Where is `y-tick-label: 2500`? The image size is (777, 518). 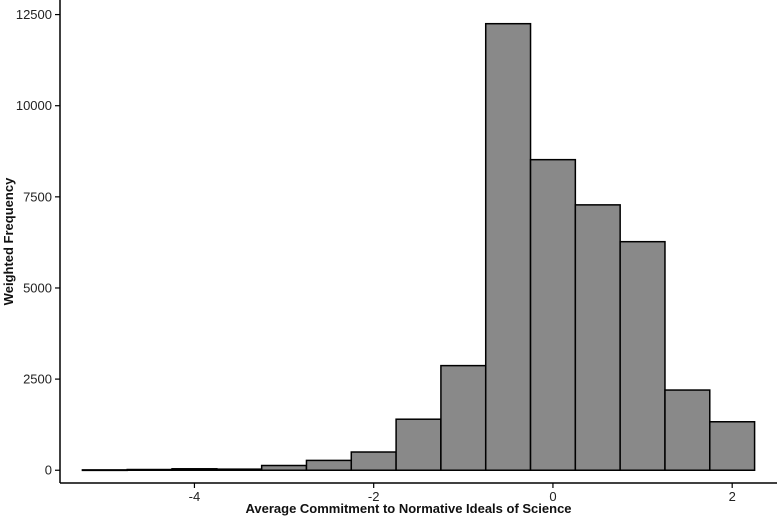
y-tick-label: 2500 is located at coordinates (37, 379).